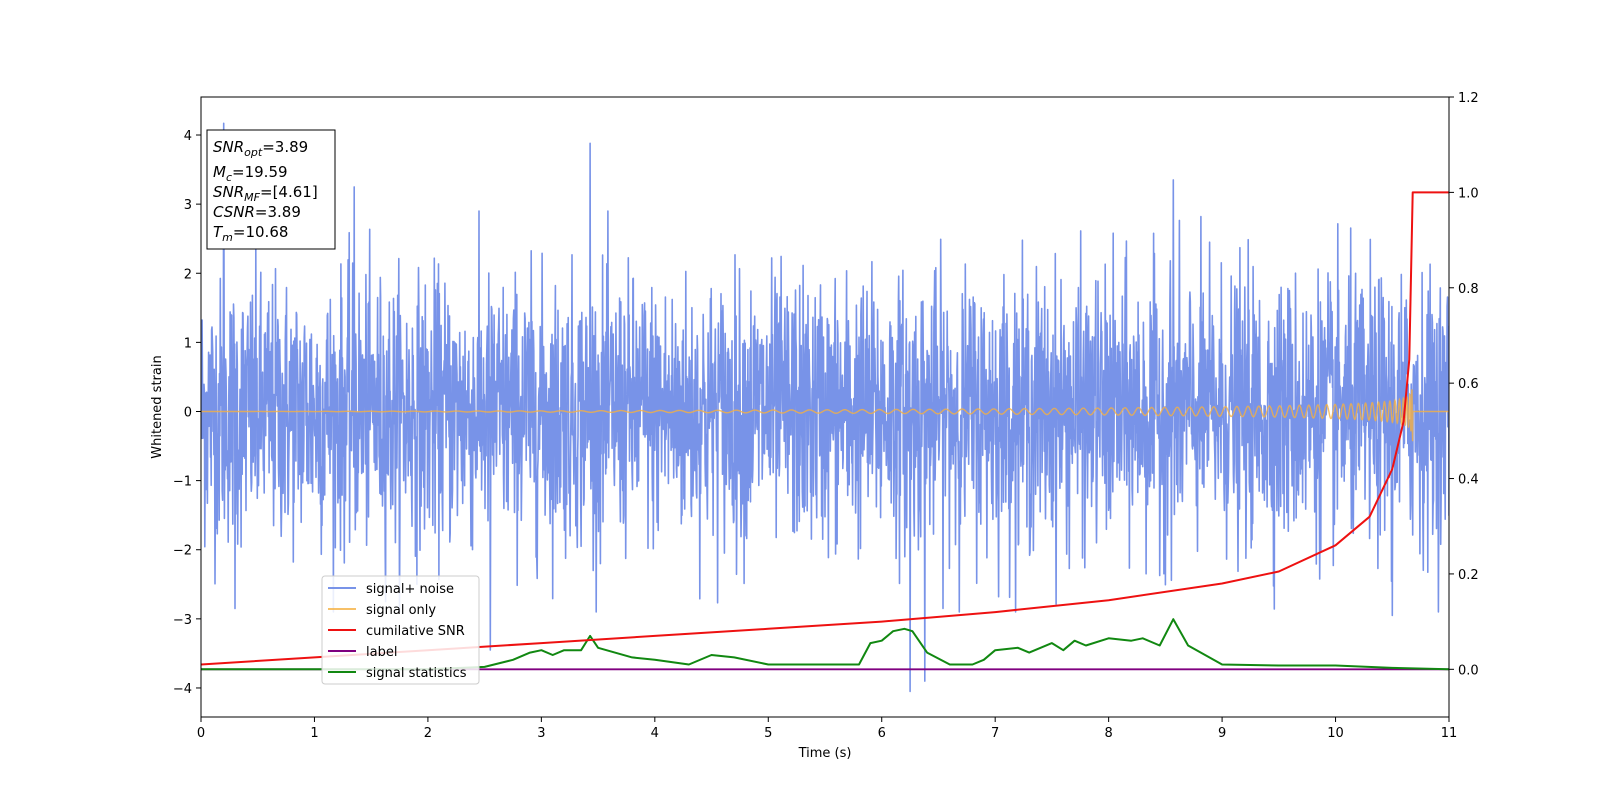 This screenshot has height=804, width=1600. I want to click on x-tick-label: 5, so click(768, 733).